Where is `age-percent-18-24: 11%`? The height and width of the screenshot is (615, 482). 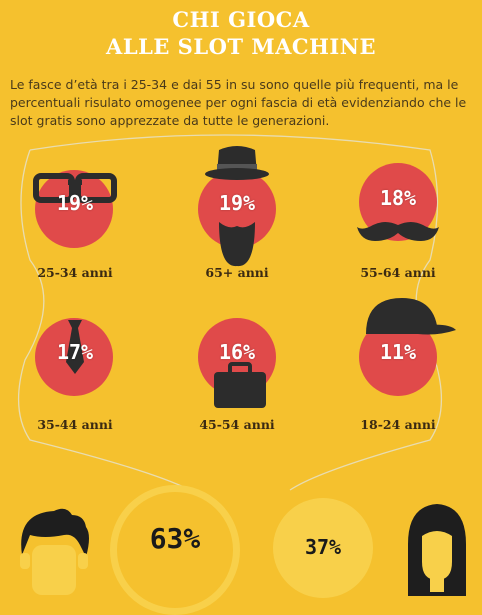 age-percent-18-24: 11% is located at coordinates (398, 352).